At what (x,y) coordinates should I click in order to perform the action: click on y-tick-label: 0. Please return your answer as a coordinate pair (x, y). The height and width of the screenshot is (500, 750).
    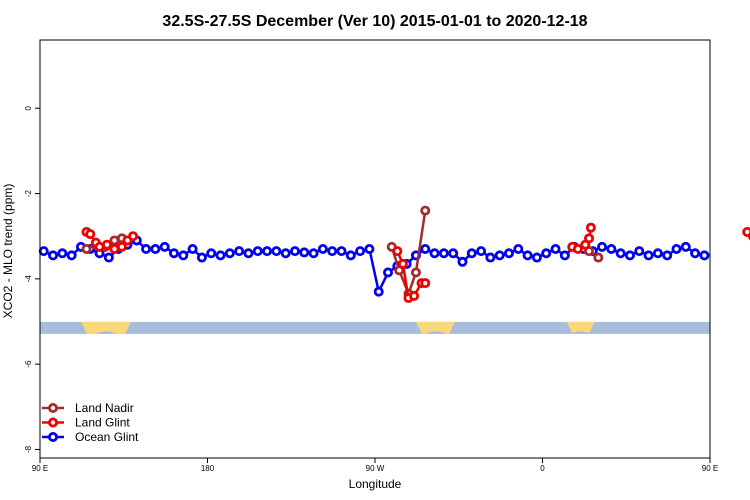
    Looking at the image, I should click on (28, 107).